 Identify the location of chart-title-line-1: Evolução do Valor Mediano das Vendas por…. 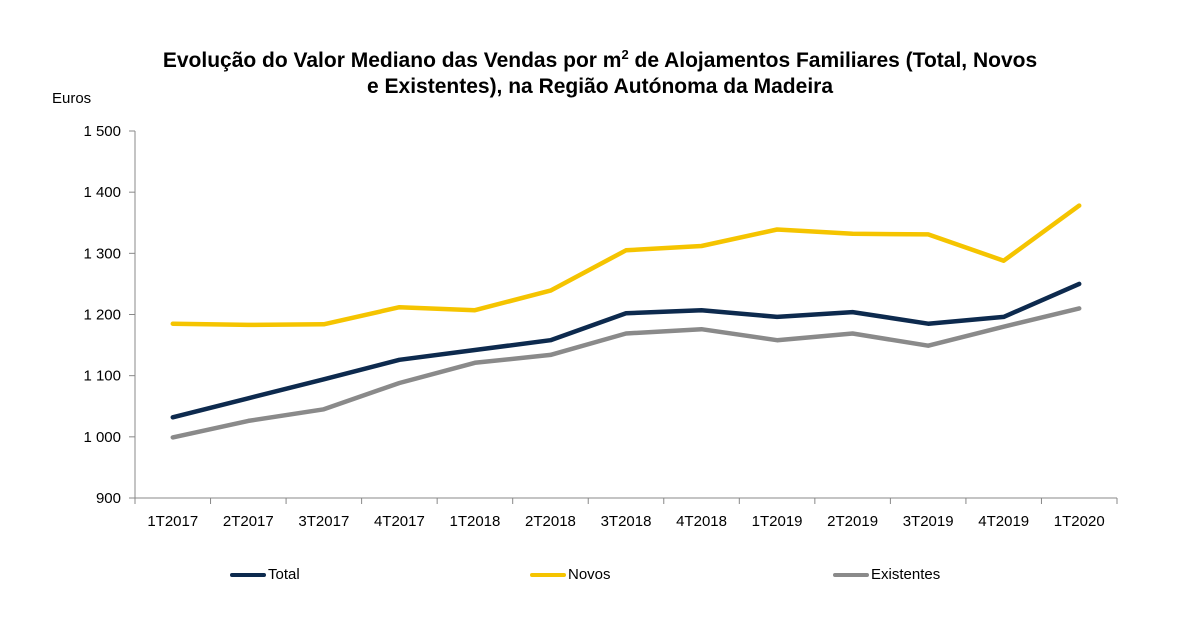
(600, 59).